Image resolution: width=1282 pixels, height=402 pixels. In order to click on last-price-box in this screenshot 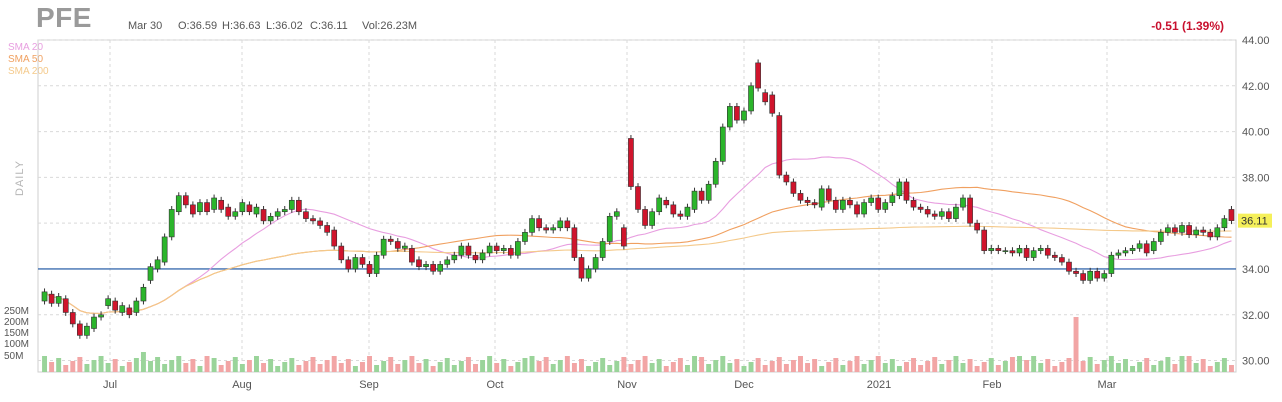, I will do `click(1255, 220)`.